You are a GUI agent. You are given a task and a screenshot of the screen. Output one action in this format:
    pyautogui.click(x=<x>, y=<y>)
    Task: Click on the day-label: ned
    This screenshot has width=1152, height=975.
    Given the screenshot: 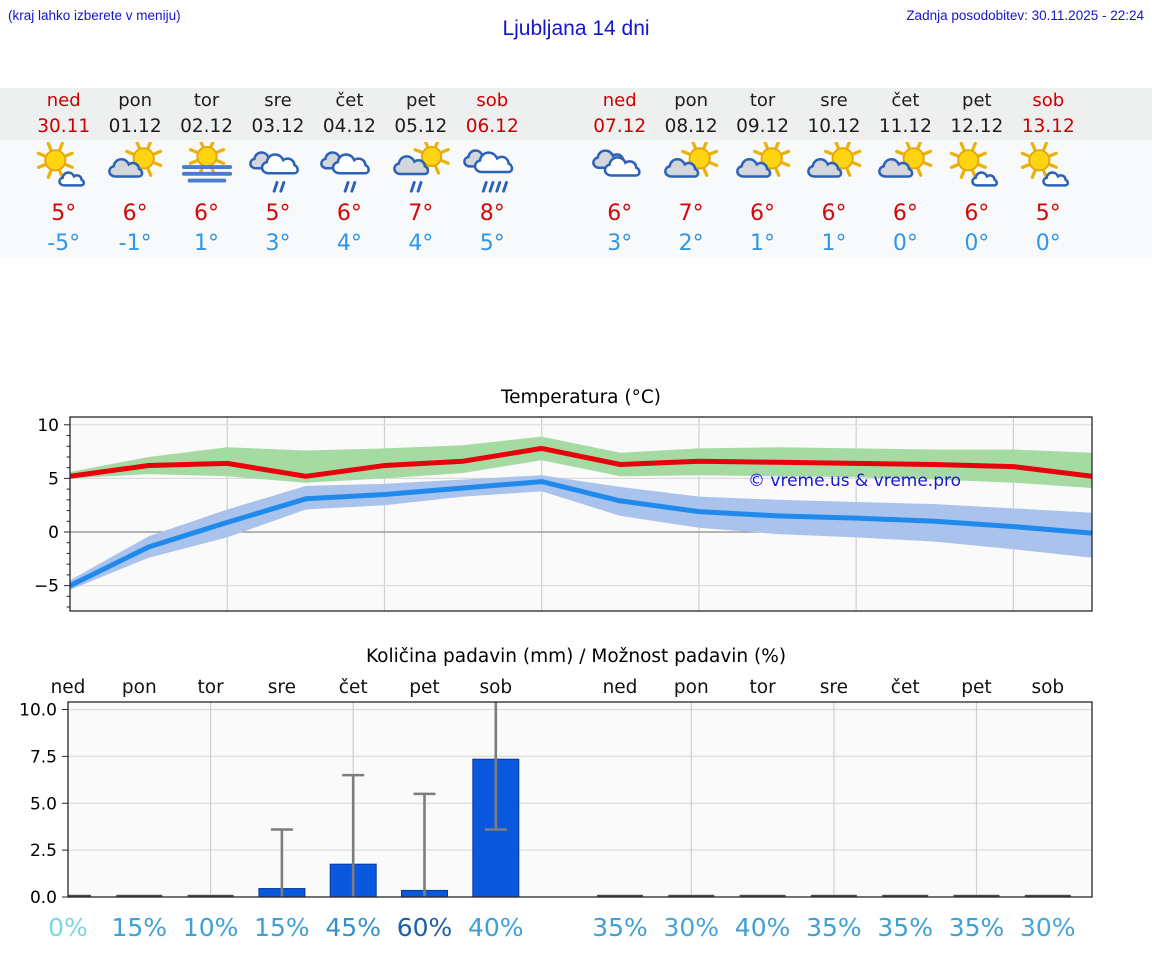 What is the action you would take?
    pyautogui.click(x=68, y=687)
    